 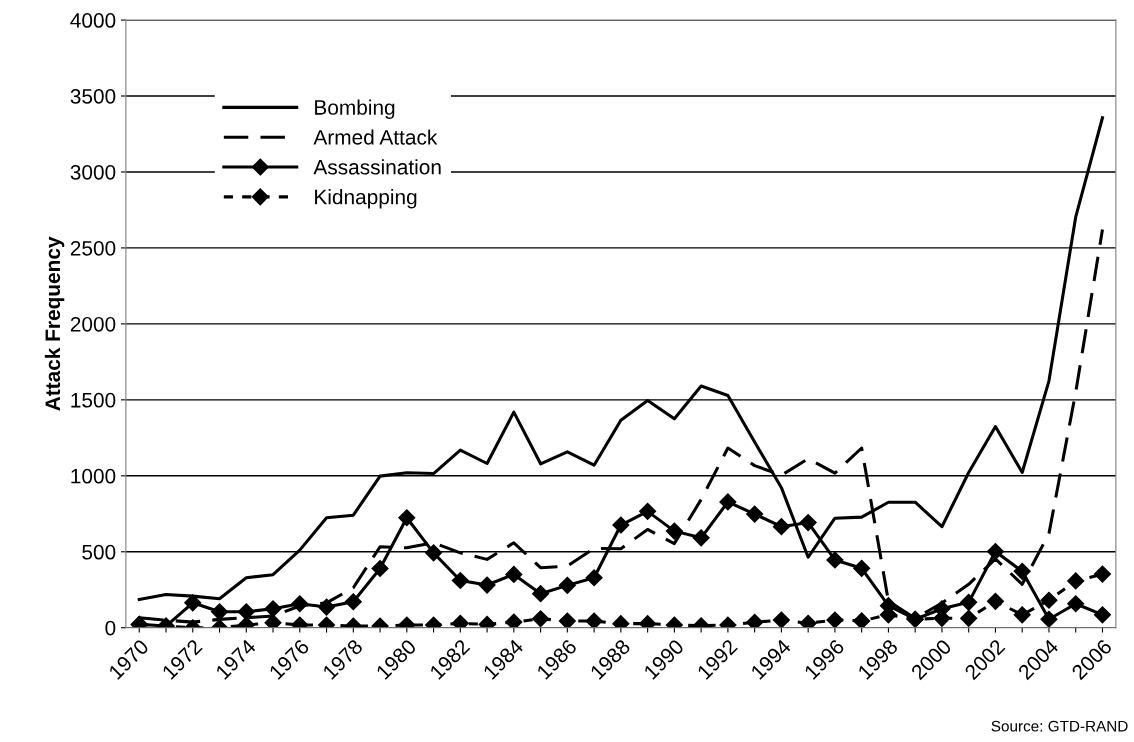 I want to click on y-tick-label: 1500, so click(x=93, y=400).